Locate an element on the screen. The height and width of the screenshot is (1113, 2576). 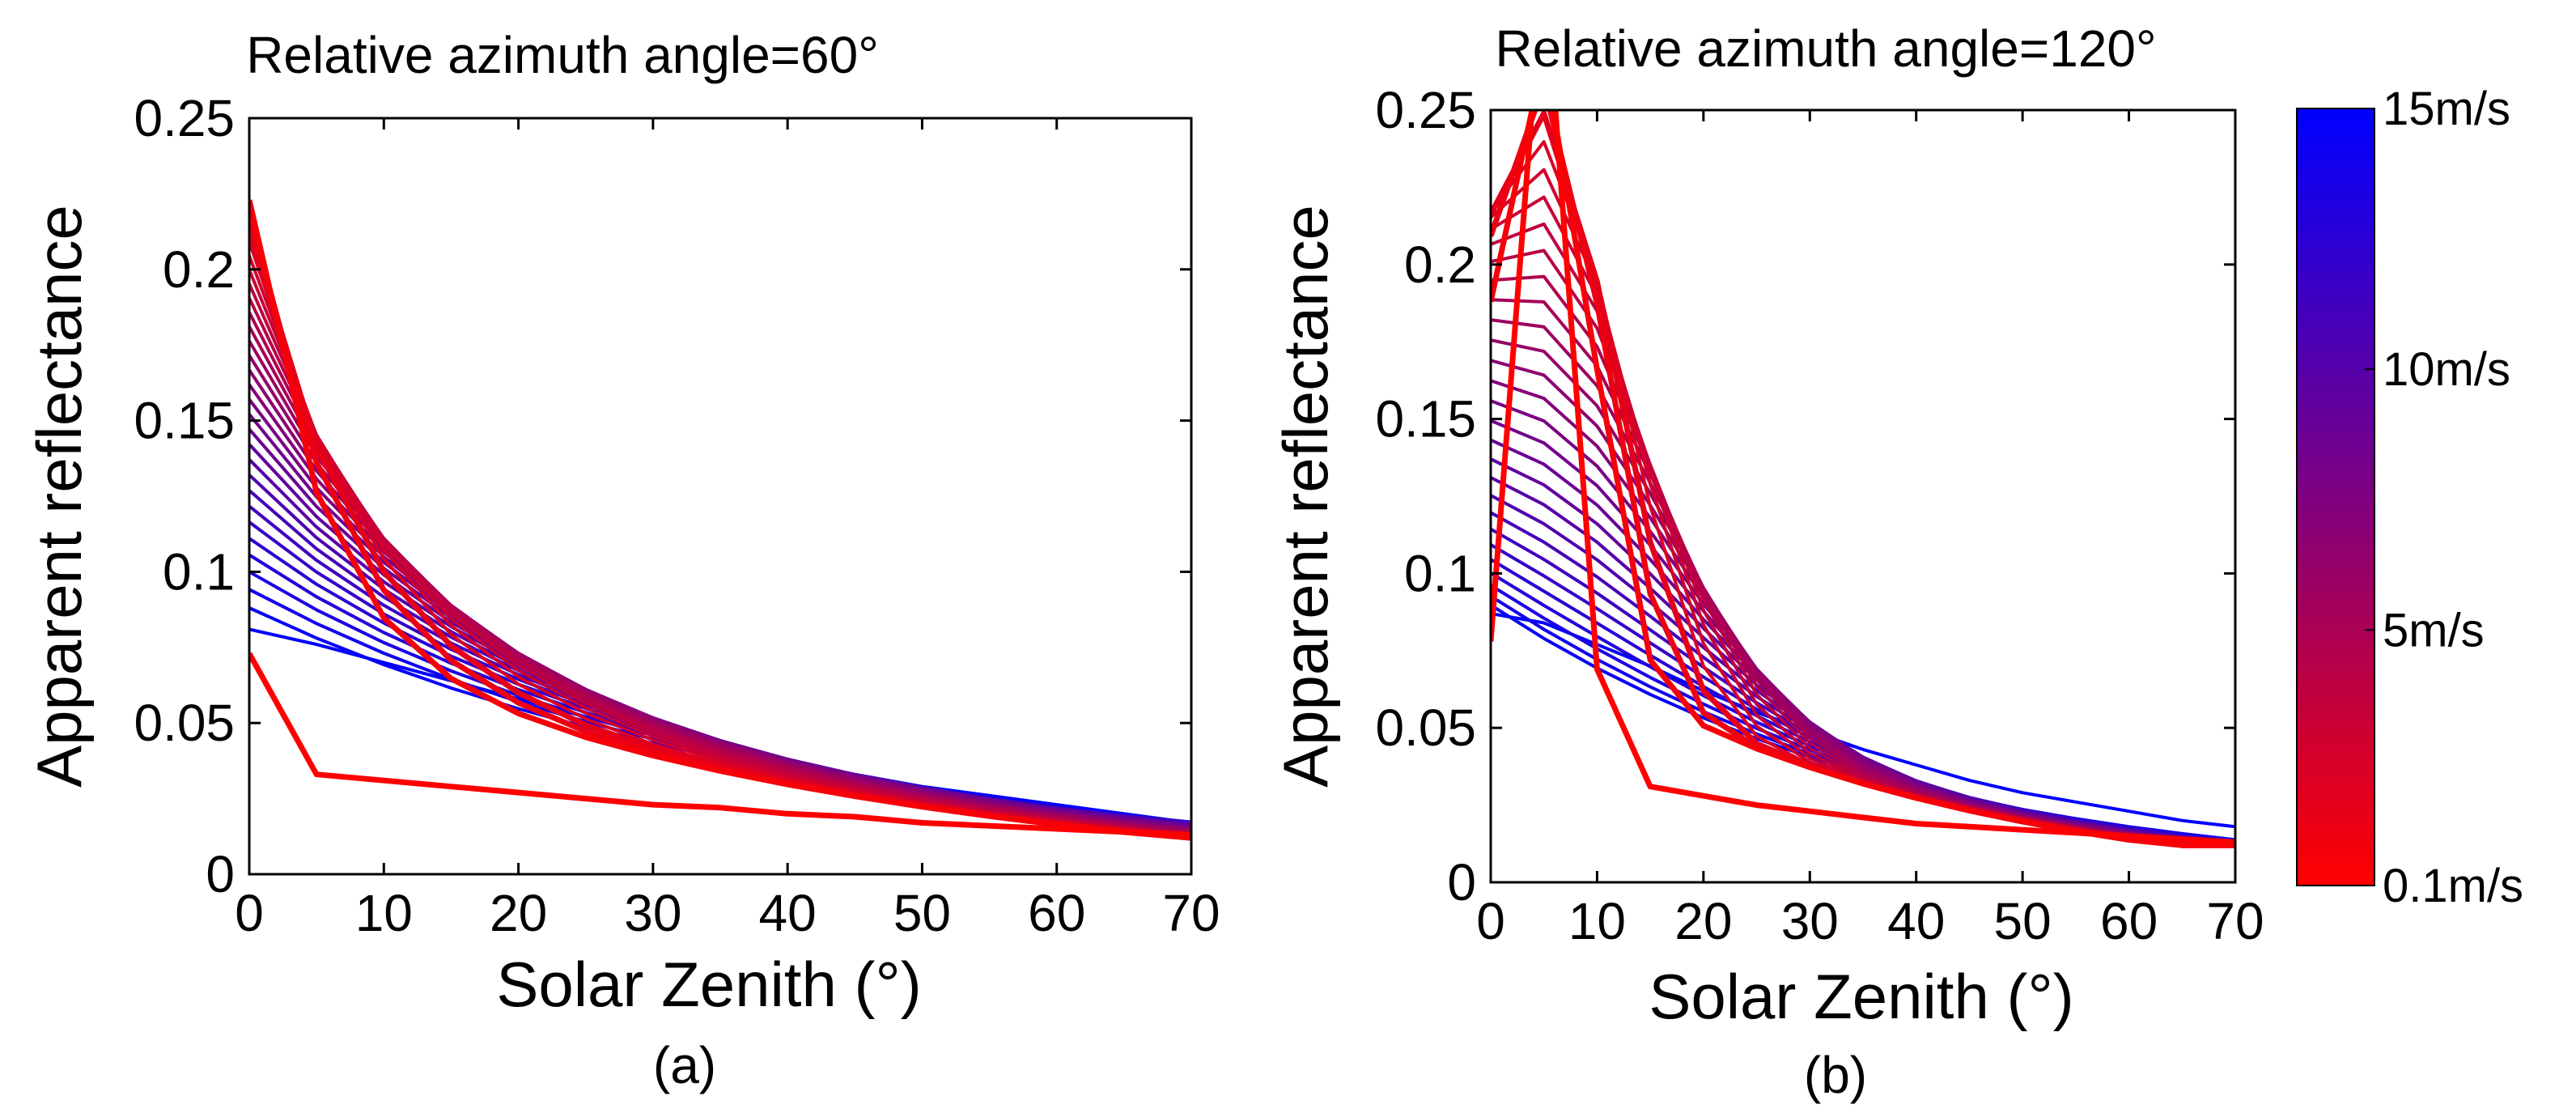
colorbar-label: 5m/s is located at coordinates (2434, 630).